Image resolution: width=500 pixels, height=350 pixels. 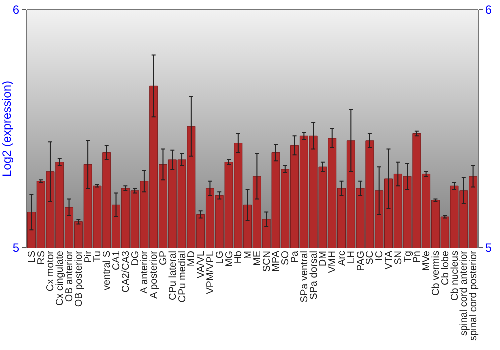 What do you see at coordinates (7, 129) in the screenshot?
I see `y-axis-title: Log2 (expression)` at bounding box center [7, 129].